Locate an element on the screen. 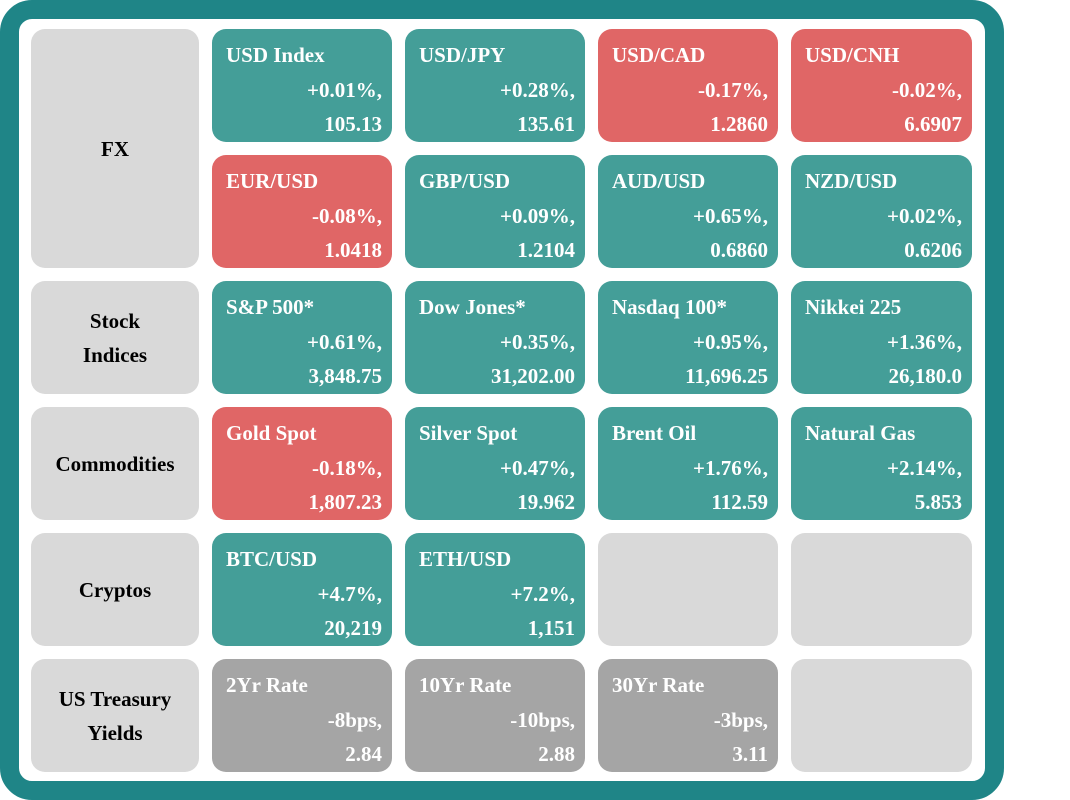  tile-2yr-rate: 2Yr Rate -8bps, 2.84 is located at coordinates (302, 715).